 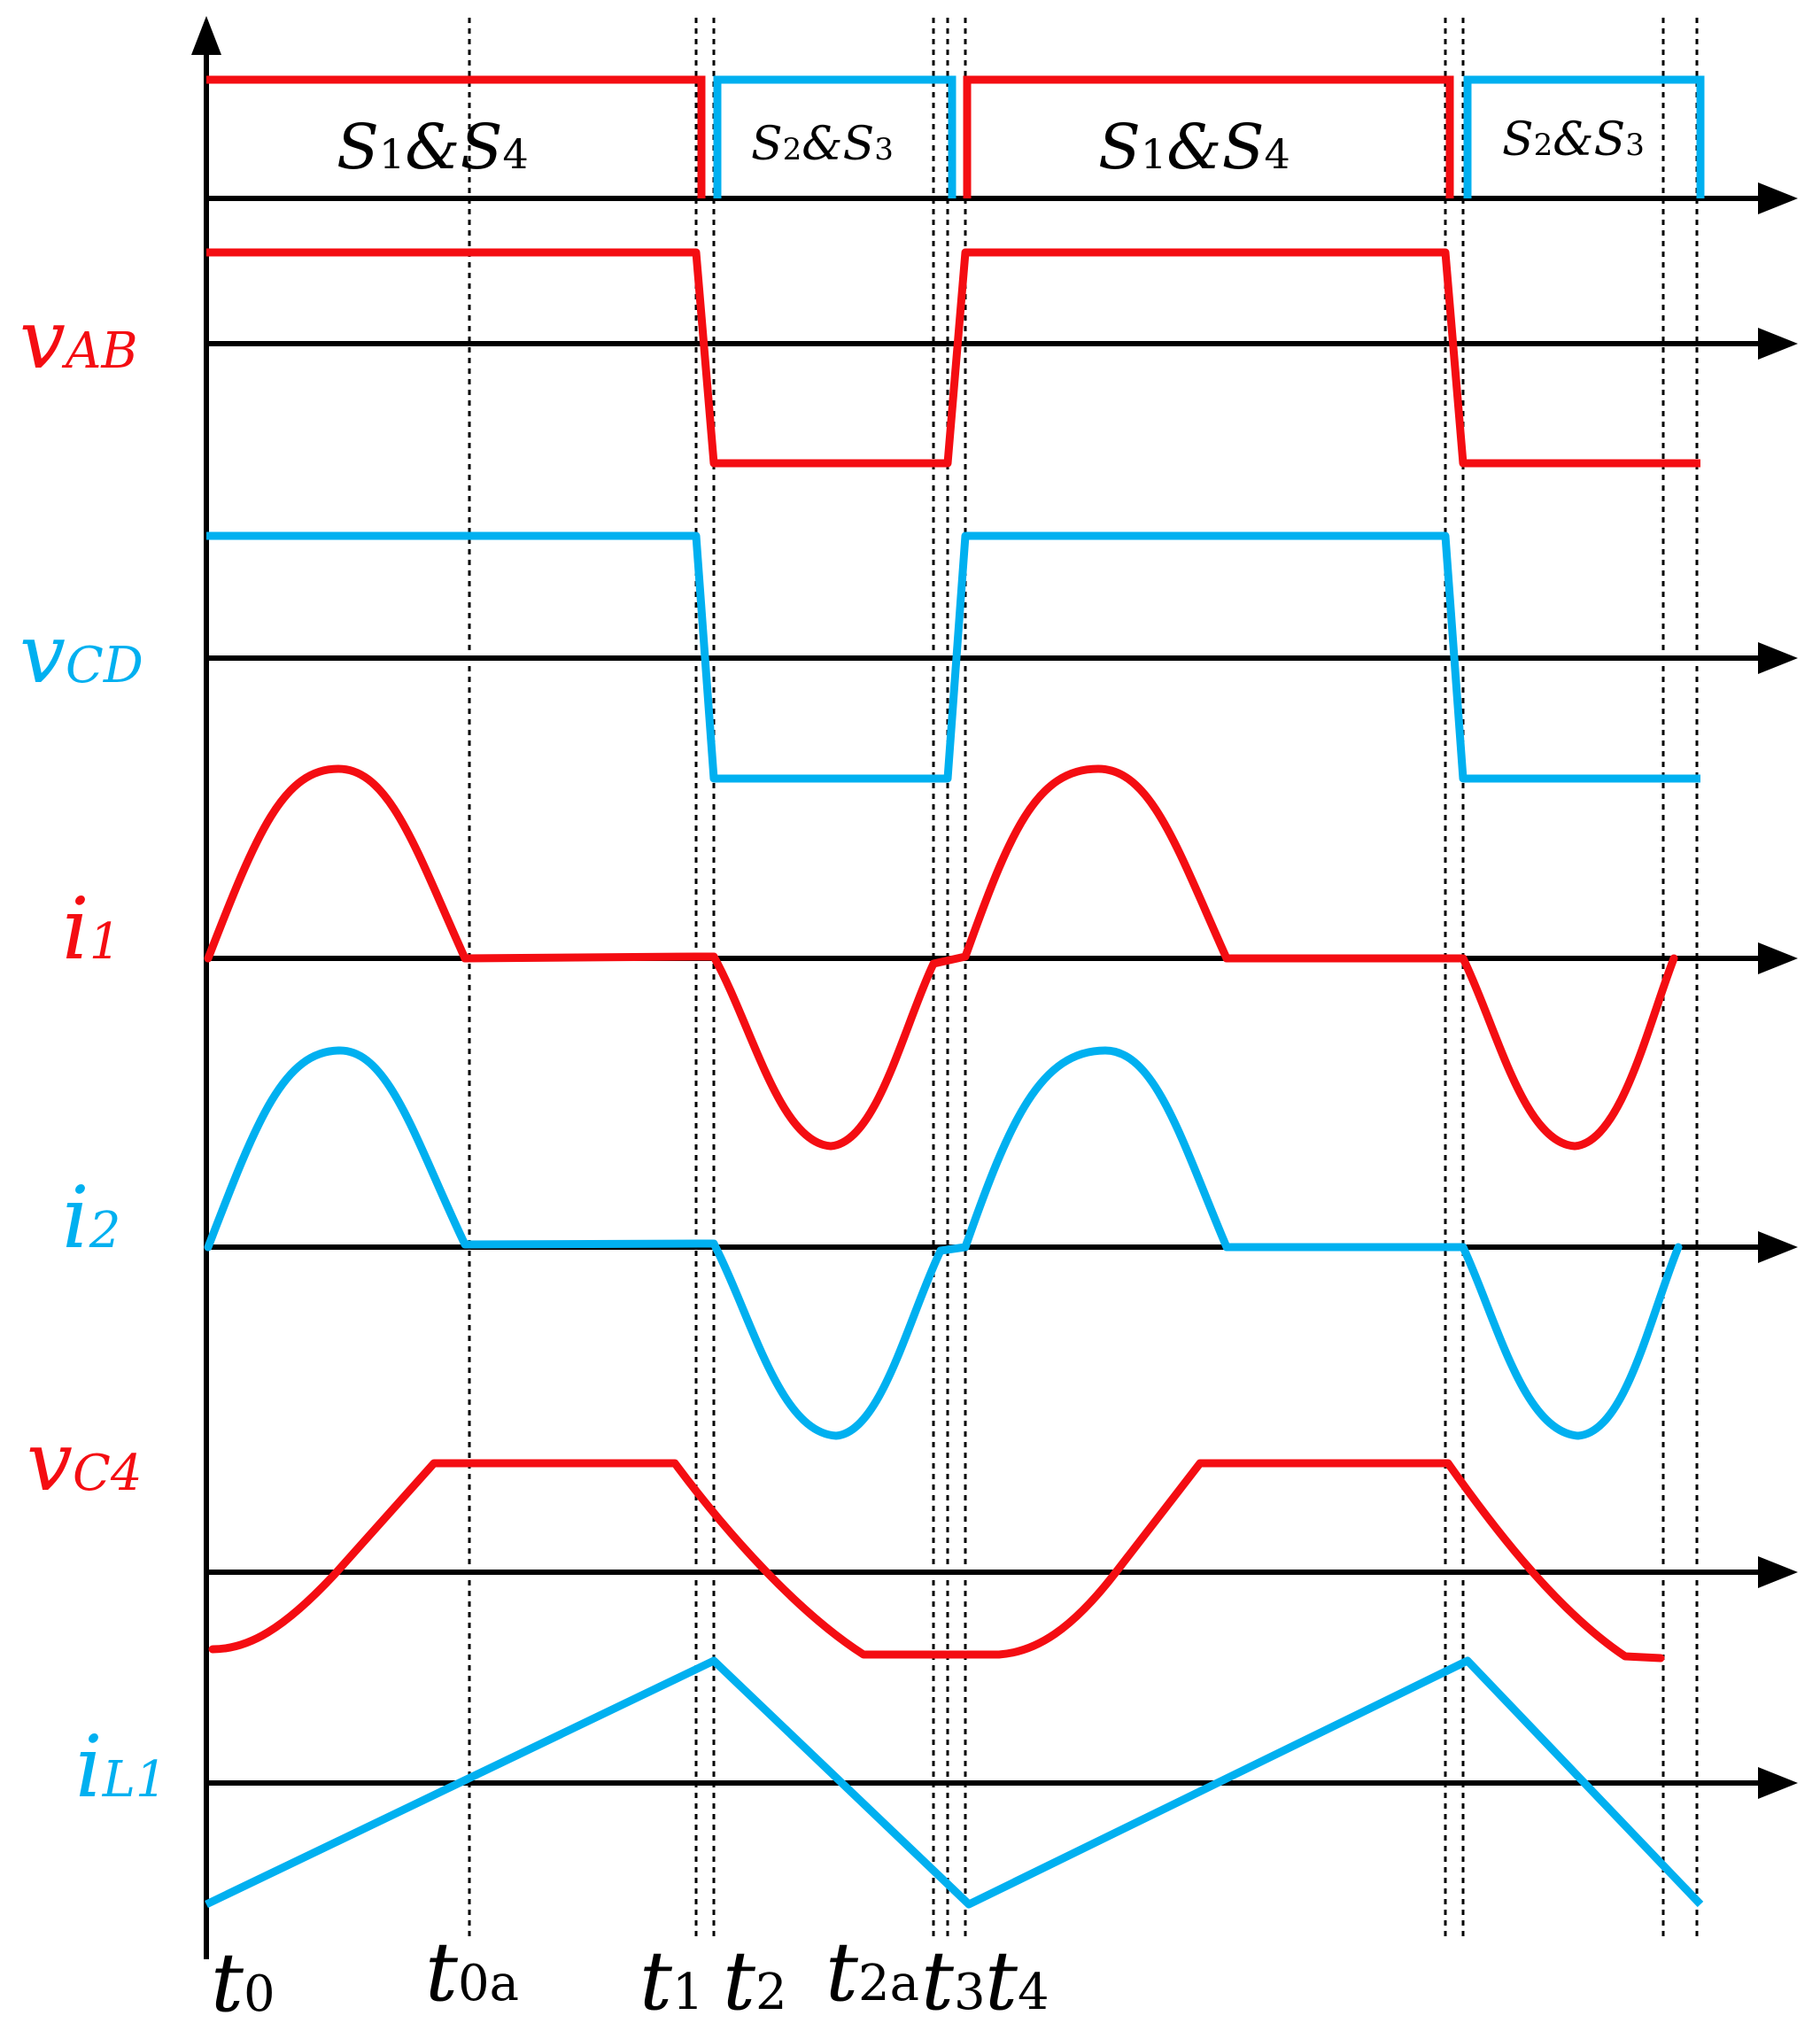 I want to click on arrowhead-vab, so click(x=1778, y=344).